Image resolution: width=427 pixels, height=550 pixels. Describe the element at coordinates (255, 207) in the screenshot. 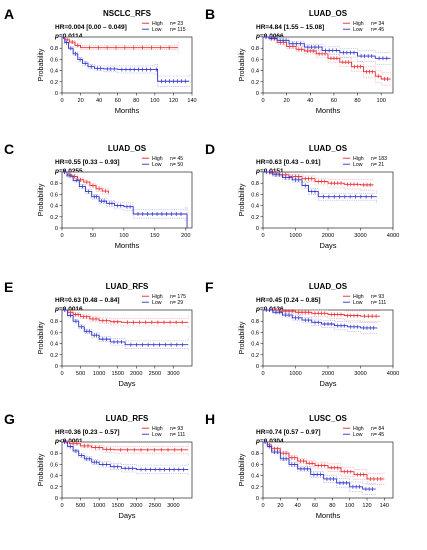

I see `panel-d-ytick-label: 0.4` at that location.